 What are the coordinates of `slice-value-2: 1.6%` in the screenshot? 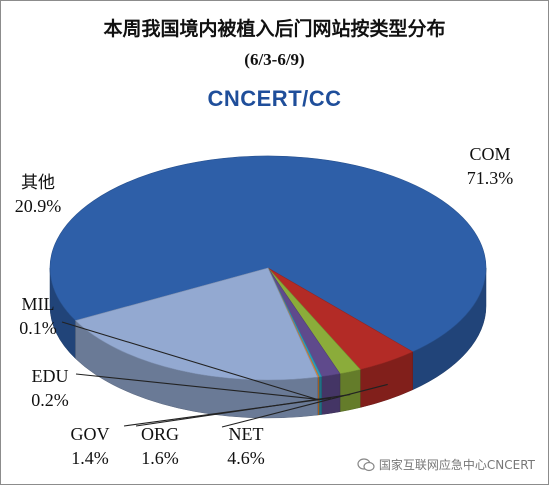 It's located at (160, 458).